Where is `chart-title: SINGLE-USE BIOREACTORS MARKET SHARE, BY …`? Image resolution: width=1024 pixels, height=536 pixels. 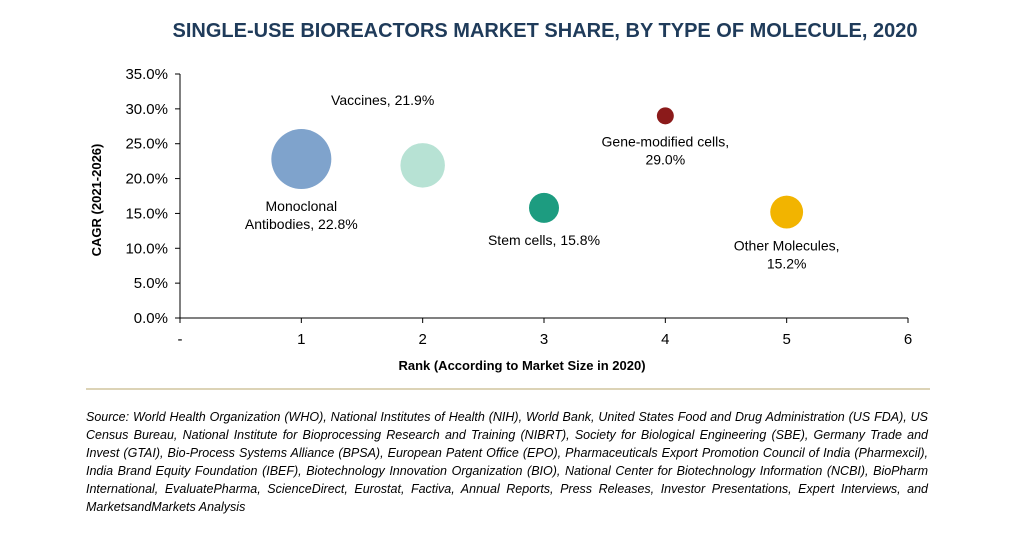 chart-title: SINGLE-USE BIOREACTORS MARKET SHARE, BY … is located at coordinates (545, 31).